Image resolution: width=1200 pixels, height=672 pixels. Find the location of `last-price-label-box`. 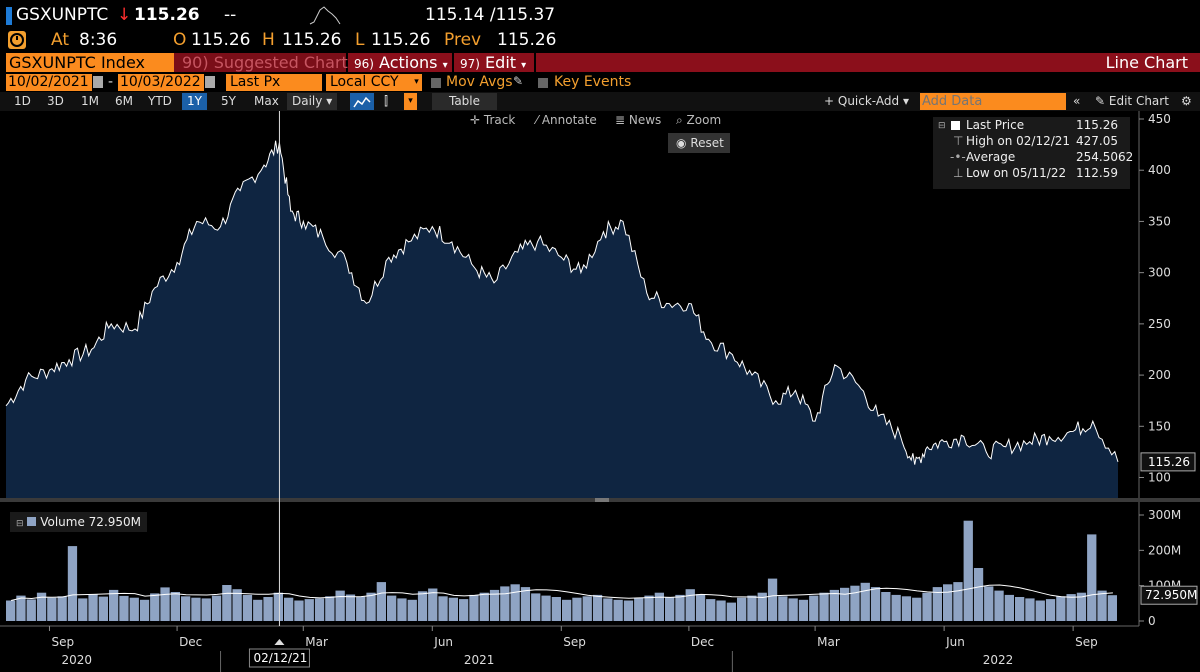

last-price-label-box is located at coordinates (1168, 462).